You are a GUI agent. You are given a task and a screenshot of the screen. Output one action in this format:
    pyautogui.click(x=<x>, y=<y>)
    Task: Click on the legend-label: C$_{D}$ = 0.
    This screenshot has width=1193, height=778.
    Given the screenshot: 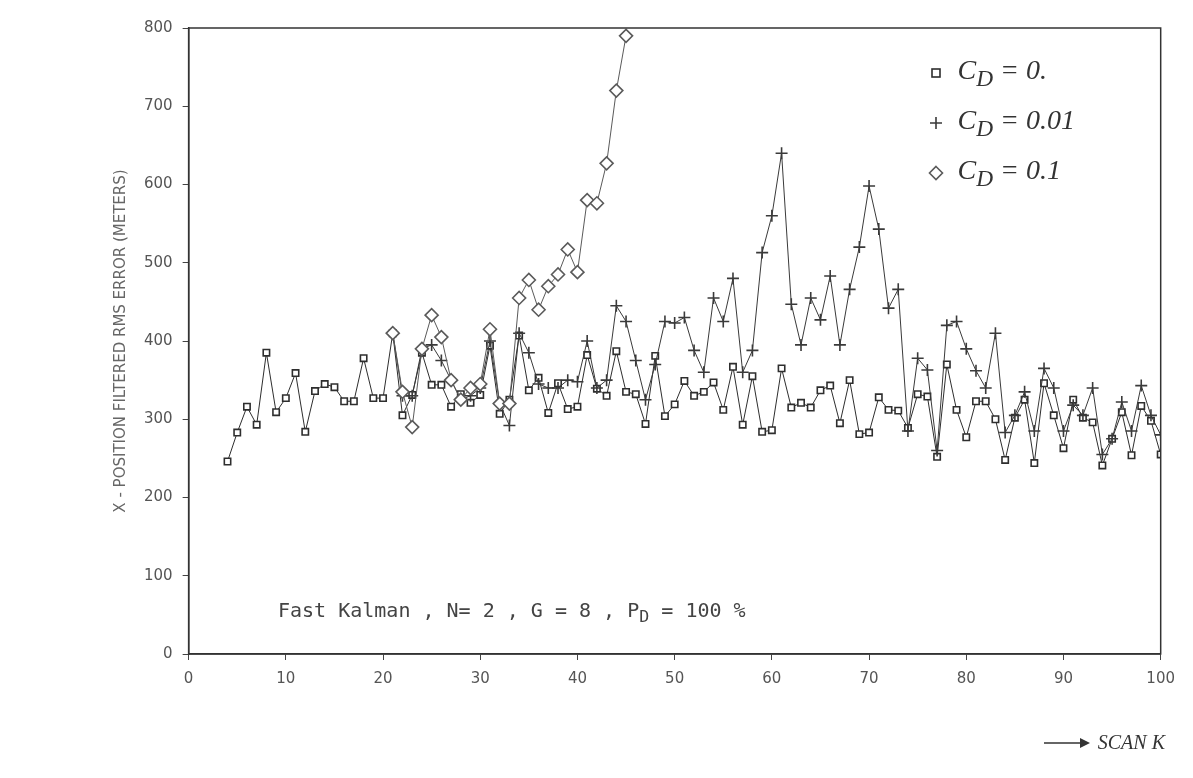 What is the action you would take?
    pyautogui.click(x=1002, y=73)
    